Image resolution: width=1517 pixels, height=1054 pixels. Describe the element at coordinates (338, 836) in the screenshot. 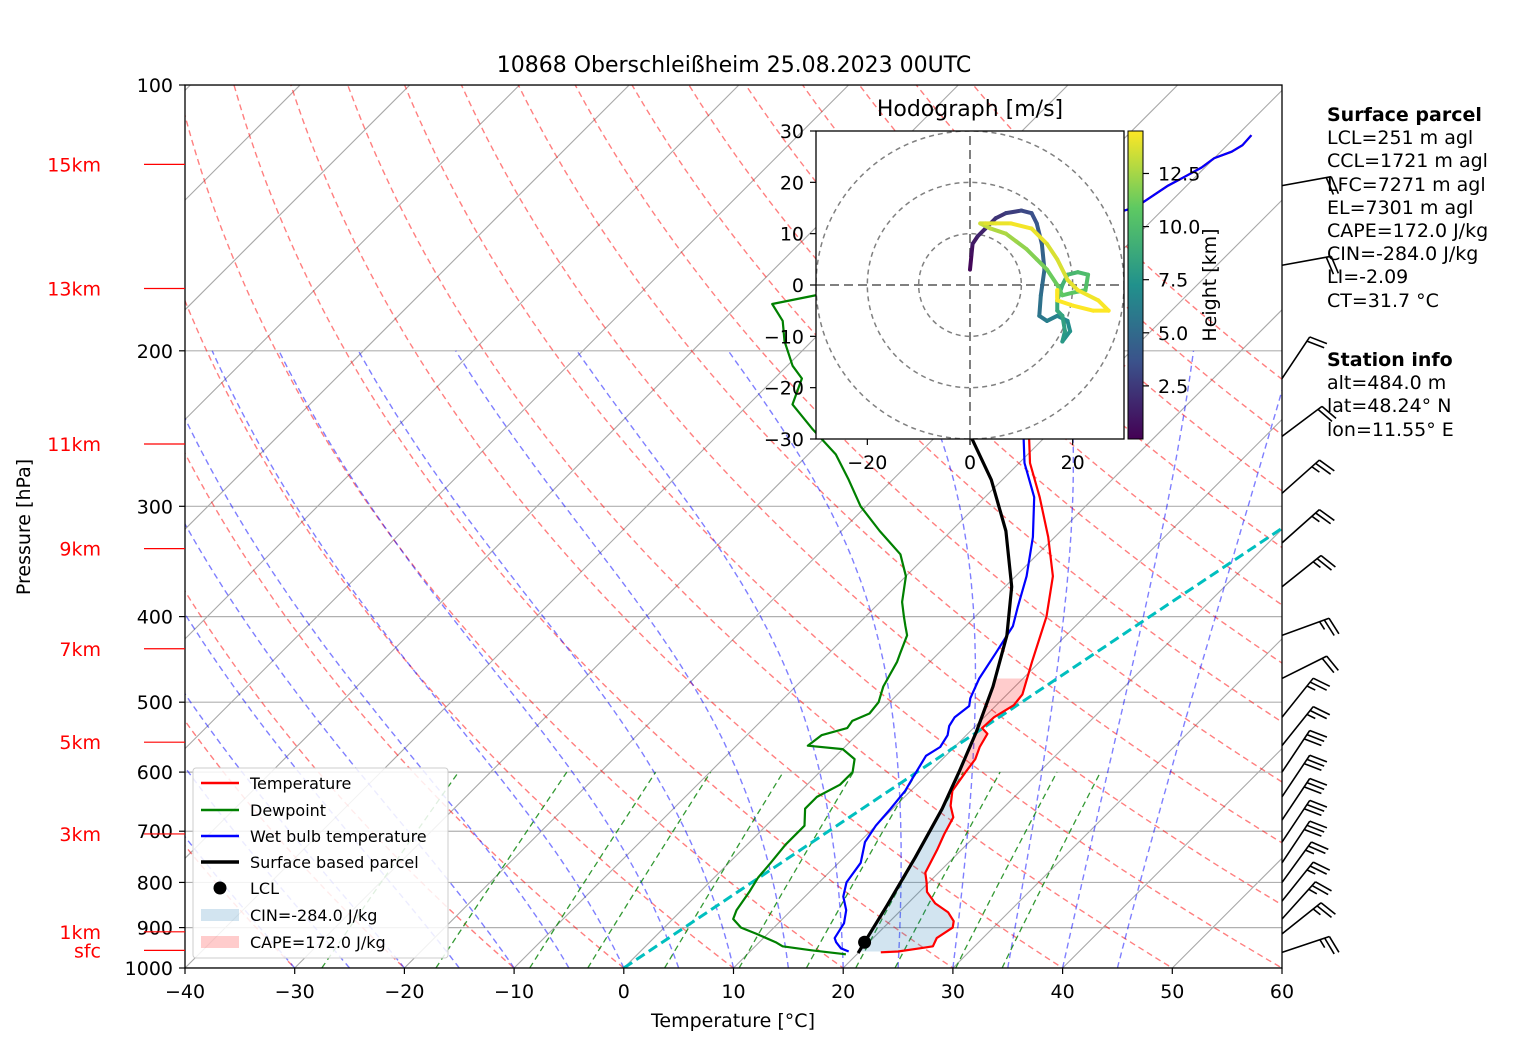

I see `legend-label-wetbulb: Wet bulb temperature` at that location.